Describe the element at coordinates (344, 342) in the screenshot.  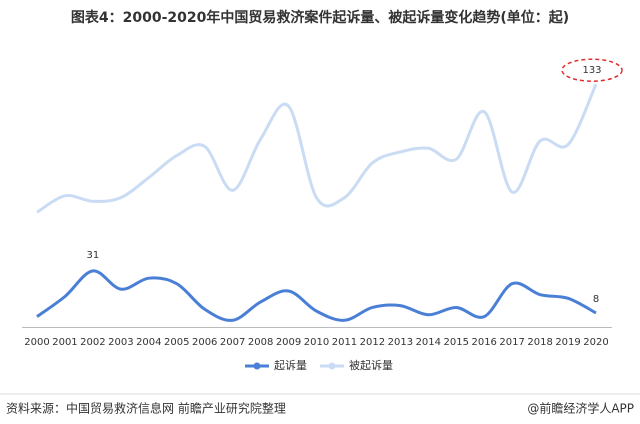
I see `x-tick-label: 2011` at that location.